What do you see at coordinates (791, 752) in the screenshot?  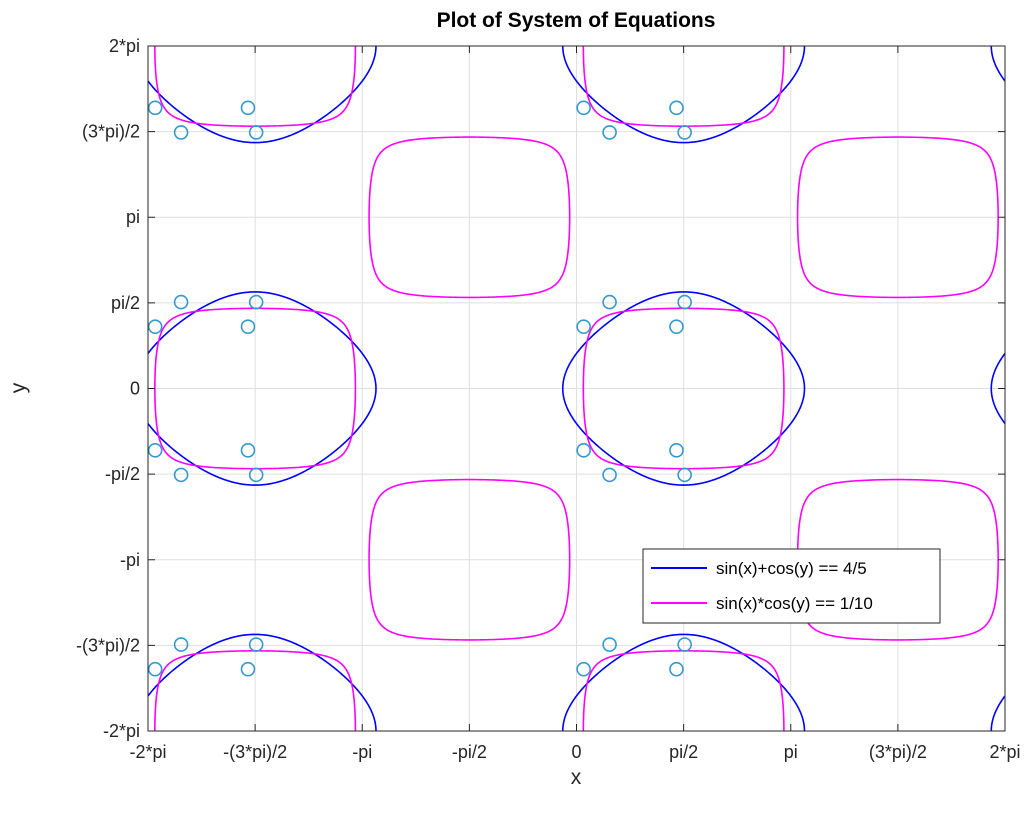 I see `x-tick-label: pi` at bounding box center [791, 752].